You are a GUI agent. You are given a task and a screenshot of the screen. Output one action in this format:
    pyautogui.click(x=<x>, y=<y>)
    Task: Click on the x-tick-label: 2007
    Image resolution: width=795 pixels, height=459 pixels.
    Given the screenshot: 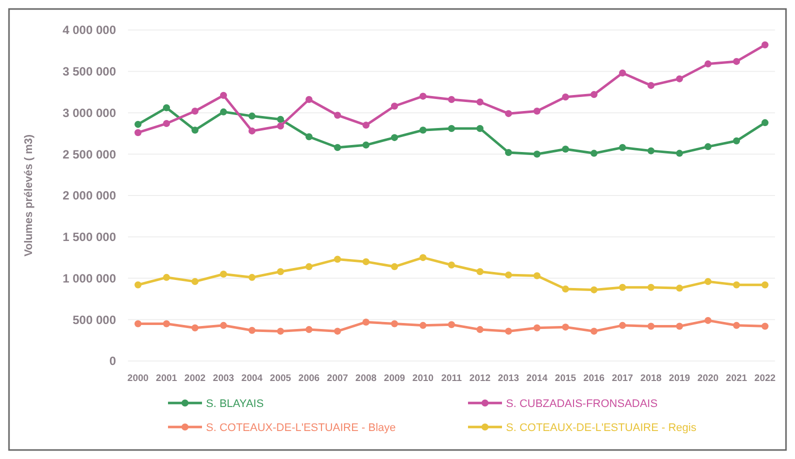 What is the action you would take?
    pyautogui.click(x=337, y=378)
    